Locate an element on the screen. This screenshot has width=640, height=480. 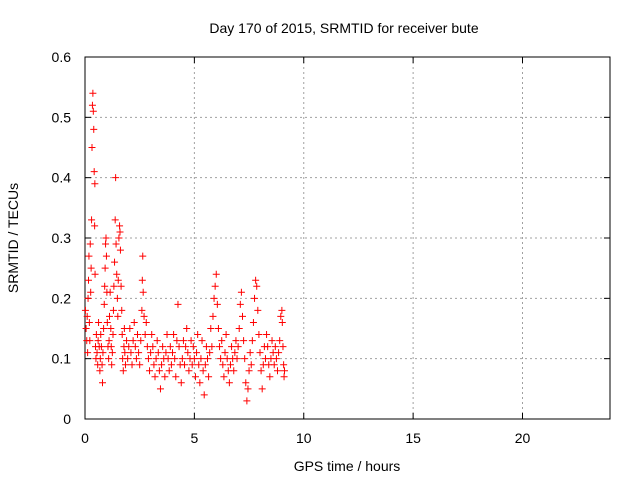
y-tick-label: 0.6 is located at coordinates (62, 57).